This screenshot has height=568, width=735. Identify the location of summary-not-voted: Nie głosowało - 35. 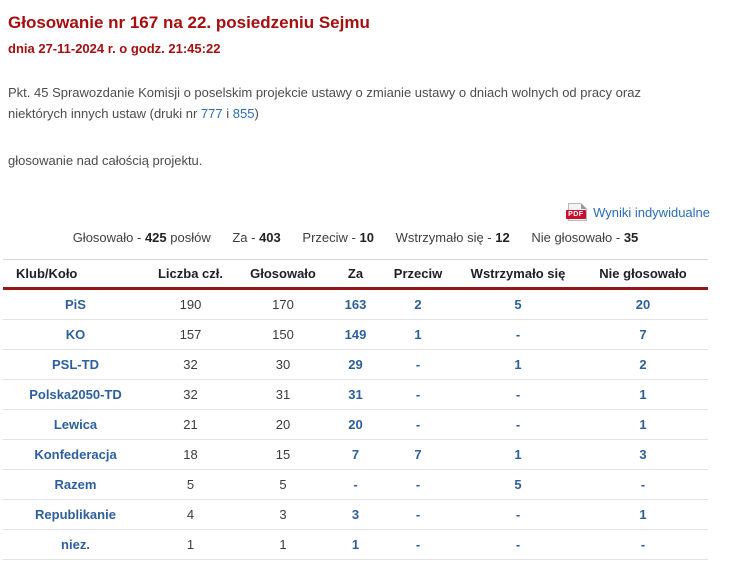
(584, 237).